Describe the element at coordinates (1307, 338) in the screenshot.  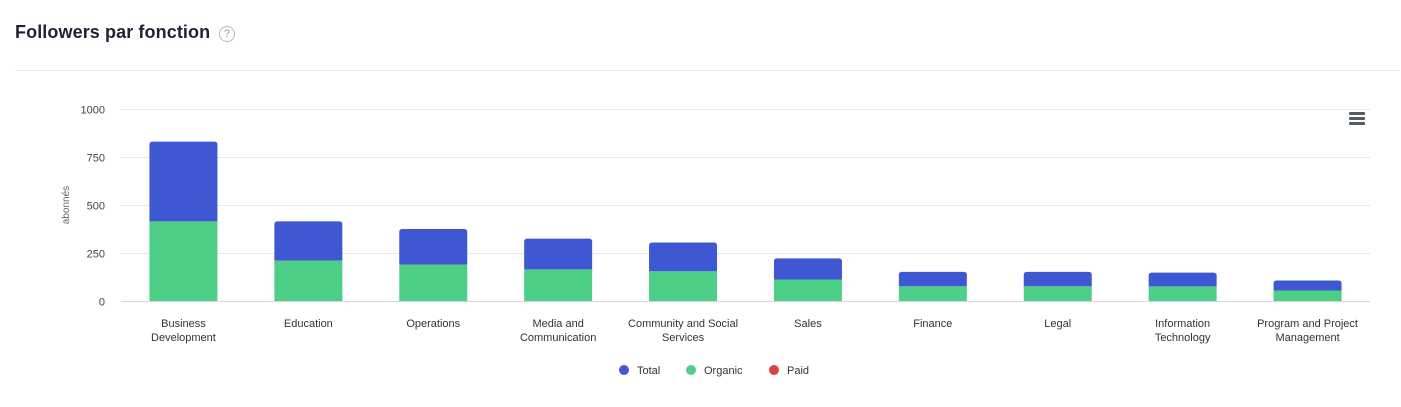
I see `x-tick-label-line: Management` at that location.